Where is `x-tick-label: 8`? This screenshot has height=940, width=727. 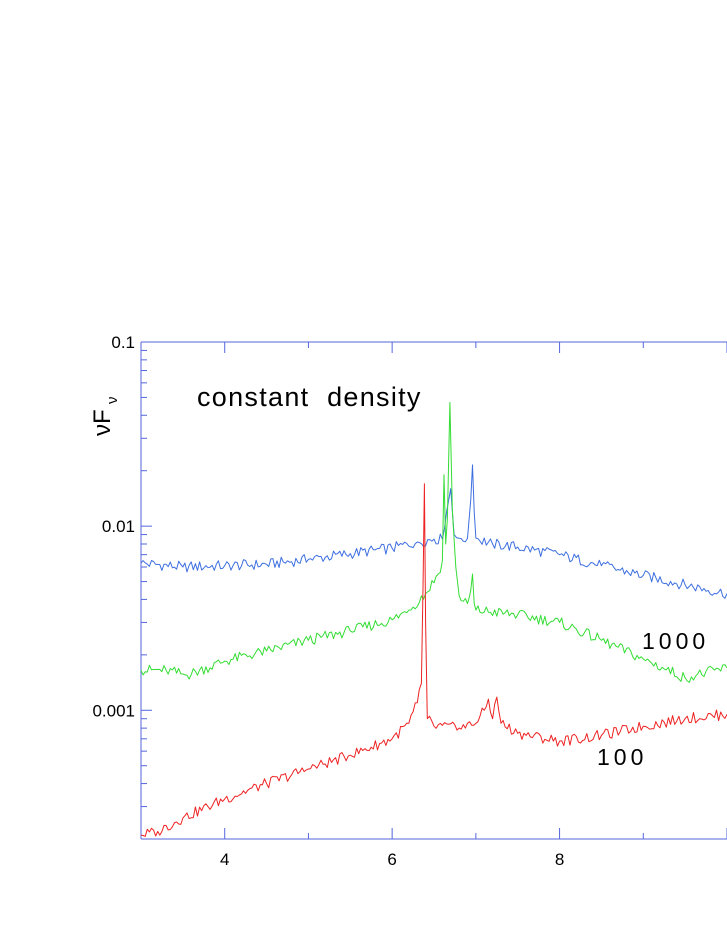
x-tick-label: 8 is located at coordinates (559, 859).